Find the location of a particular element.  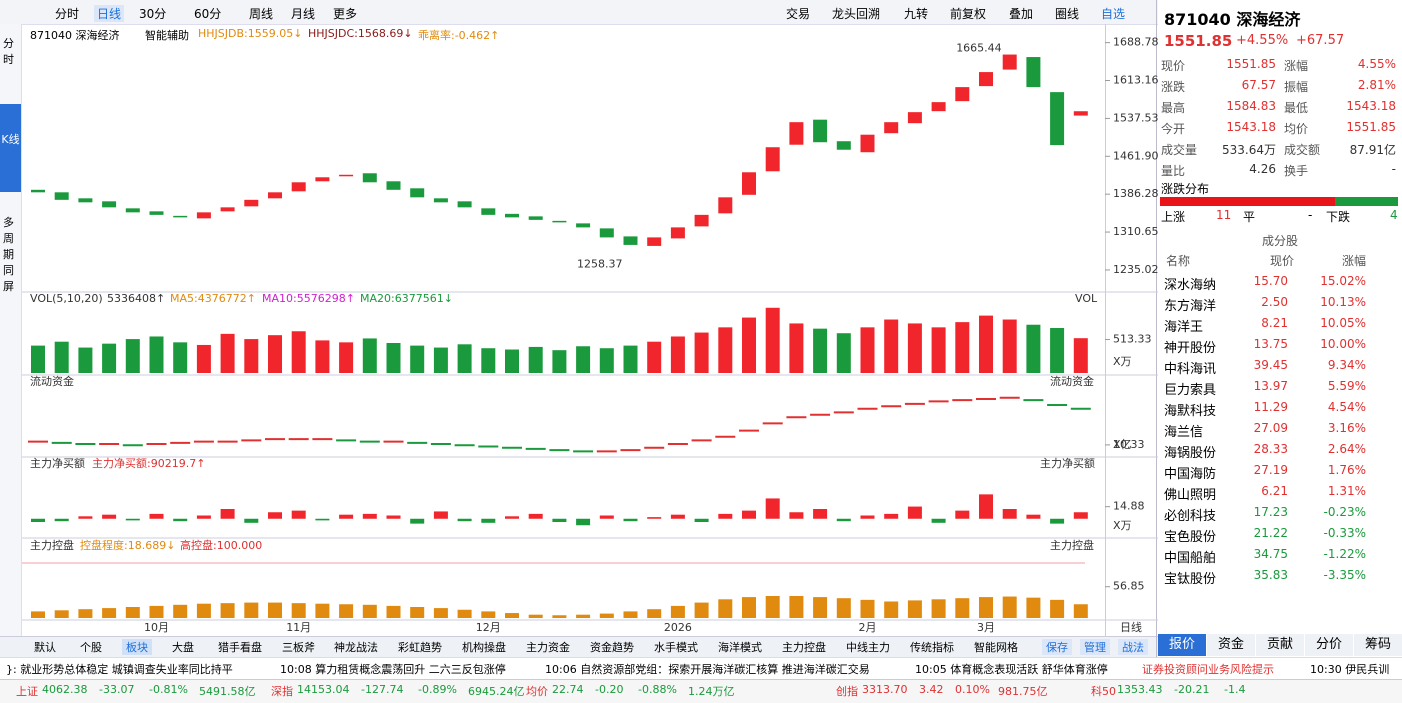

bottom-tab: 水手模式 is located at coordinates (676, 647).